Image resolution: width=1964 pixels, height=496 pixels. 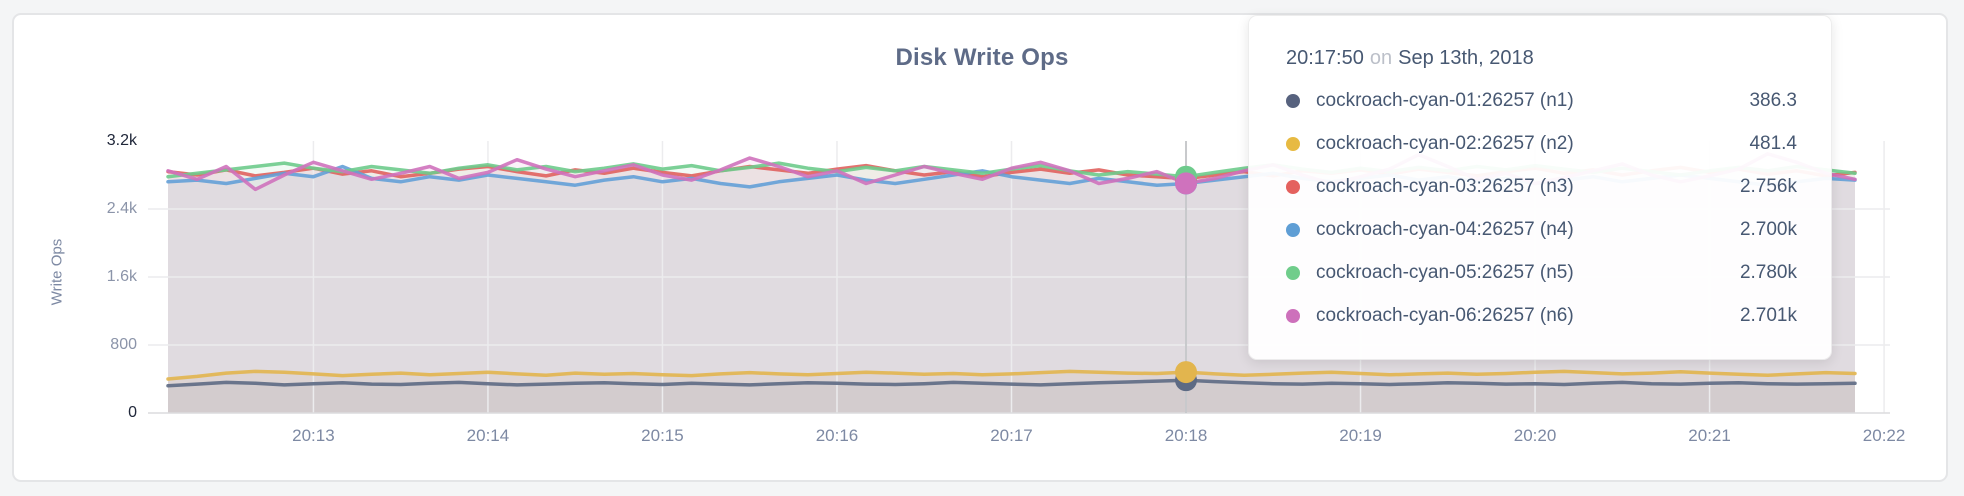 What do you see at coordinates (1445, 229) in the screenshot?
I see `tooltip-series-label: cockroach-cyan-04:26257 (n4)` at bounding box center [1445, 229].